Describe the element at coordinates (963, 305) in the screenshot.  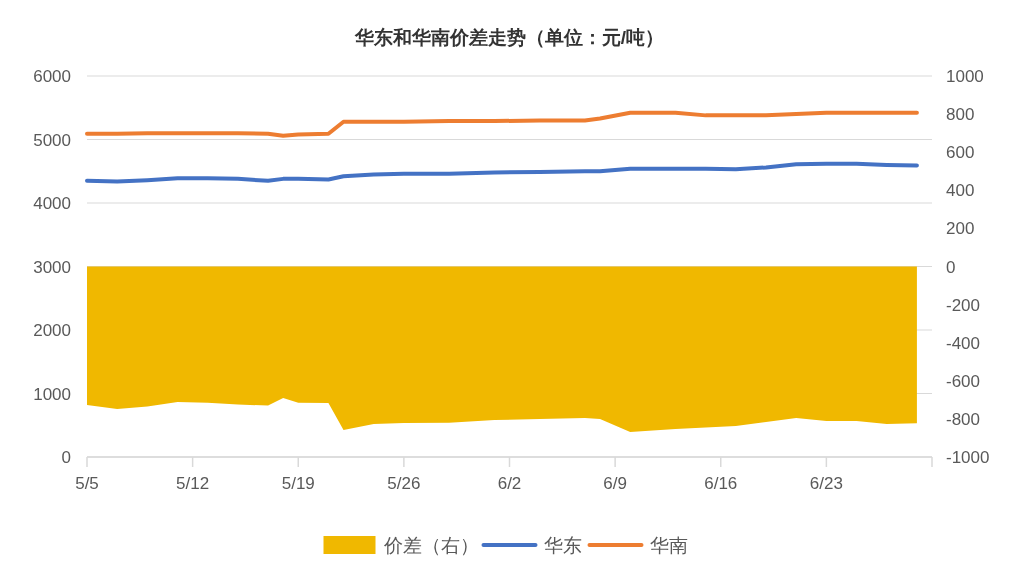
I see `y2-tick-label: -200` at that location.